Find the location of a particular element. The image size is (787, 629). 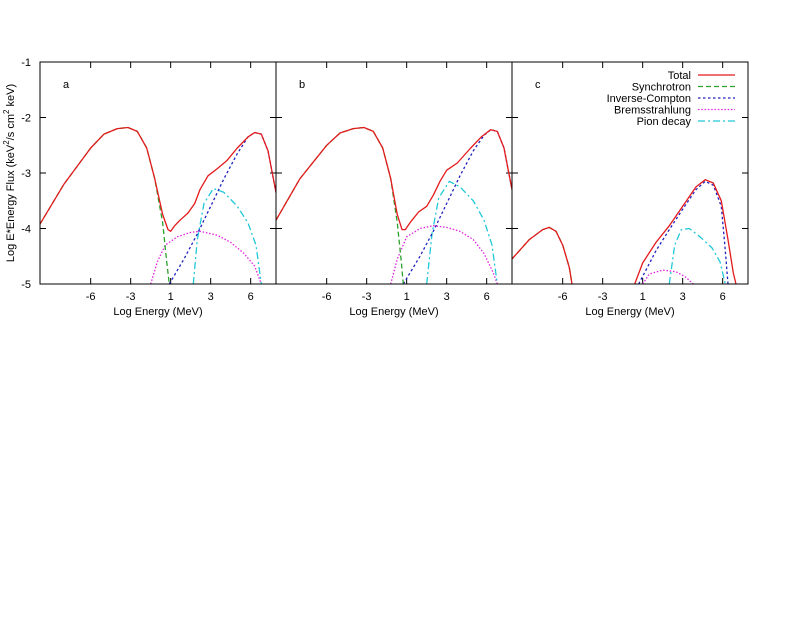

y-tick-label: -1 is located at coordinates (26, 63).